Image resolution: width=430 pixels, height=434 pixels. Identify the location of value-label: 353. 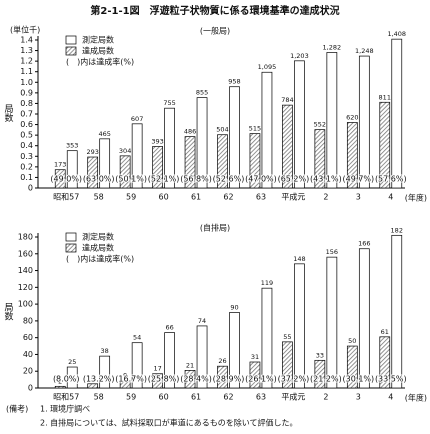
(72, 146).